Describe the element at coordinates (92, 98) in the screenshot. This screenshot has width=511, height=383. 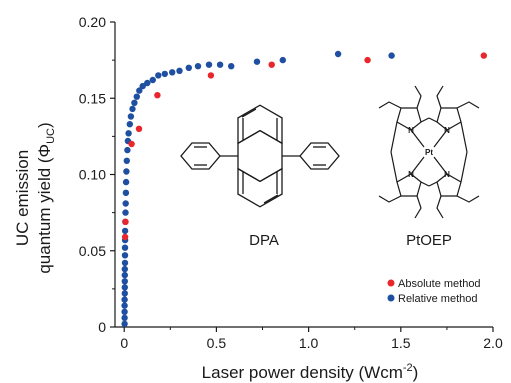
I see `y-tick-label: 0.15` at that location.